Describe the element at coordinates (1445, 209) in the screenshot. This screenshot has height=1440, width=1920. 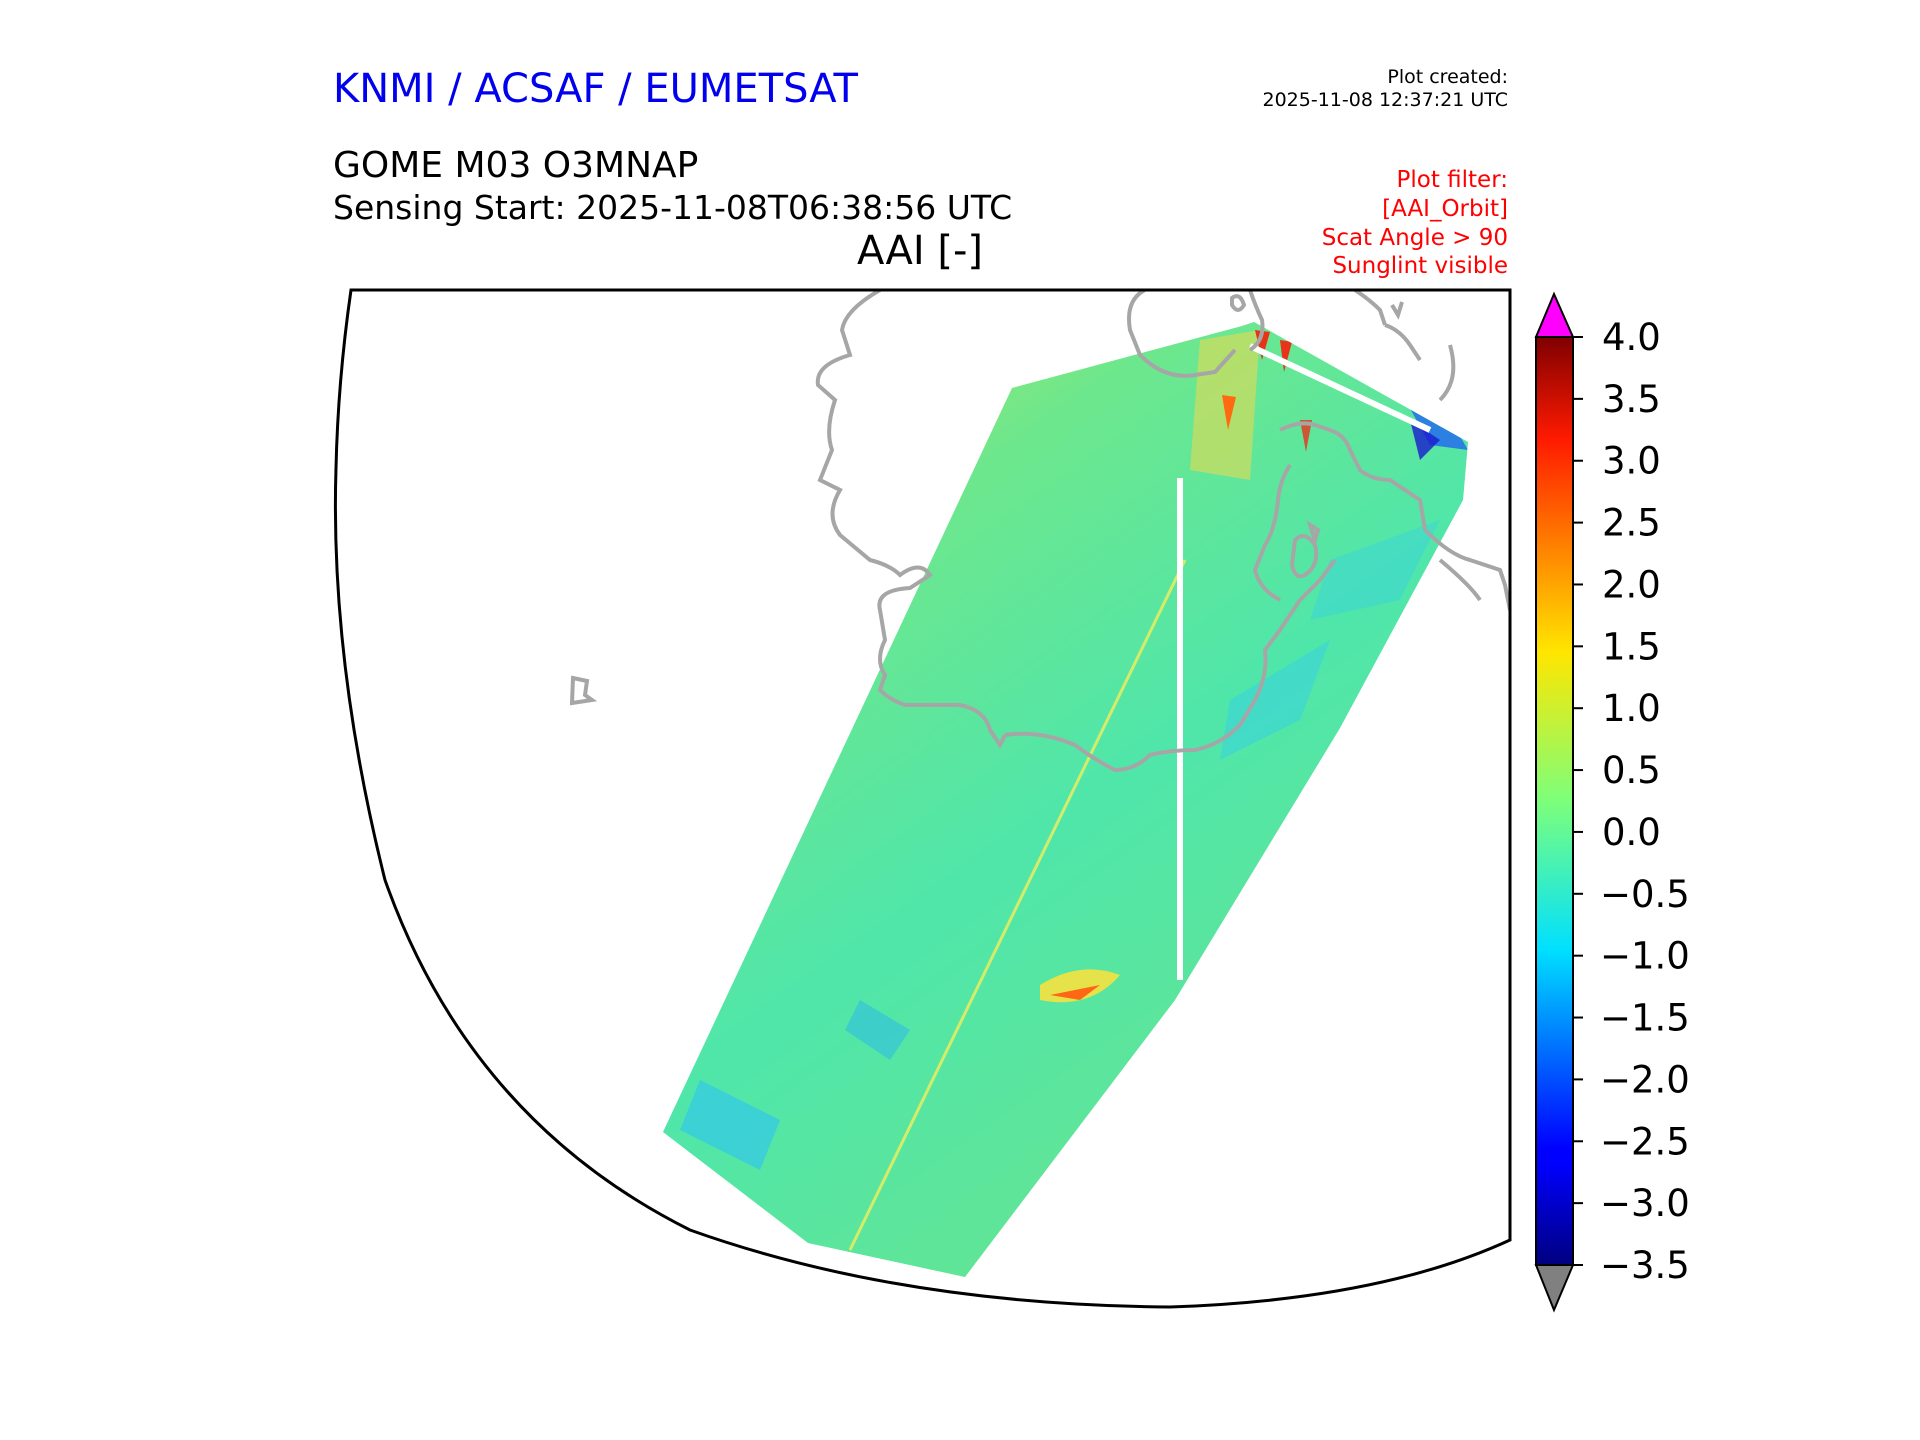
I see `plot-filter-orbit: [AAI_Orbit]` at that location.